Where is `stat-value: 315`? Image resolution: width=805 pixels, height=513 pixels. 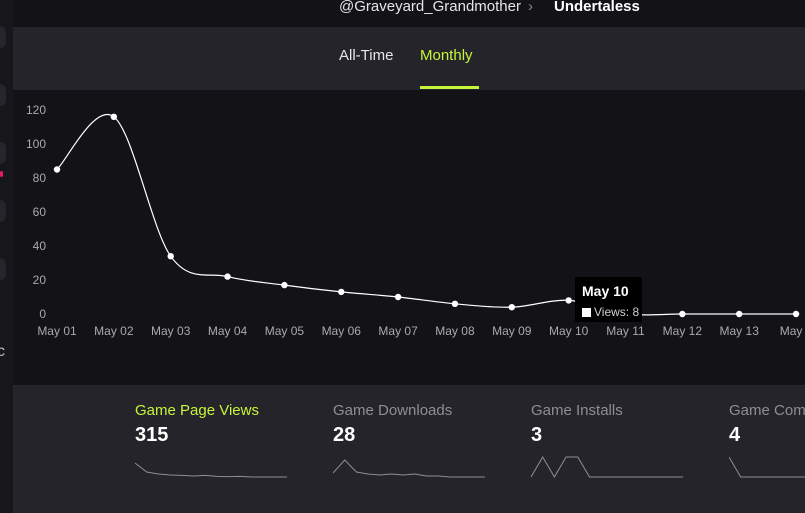
stat-value: 315 is located at coordinates (152, 435).